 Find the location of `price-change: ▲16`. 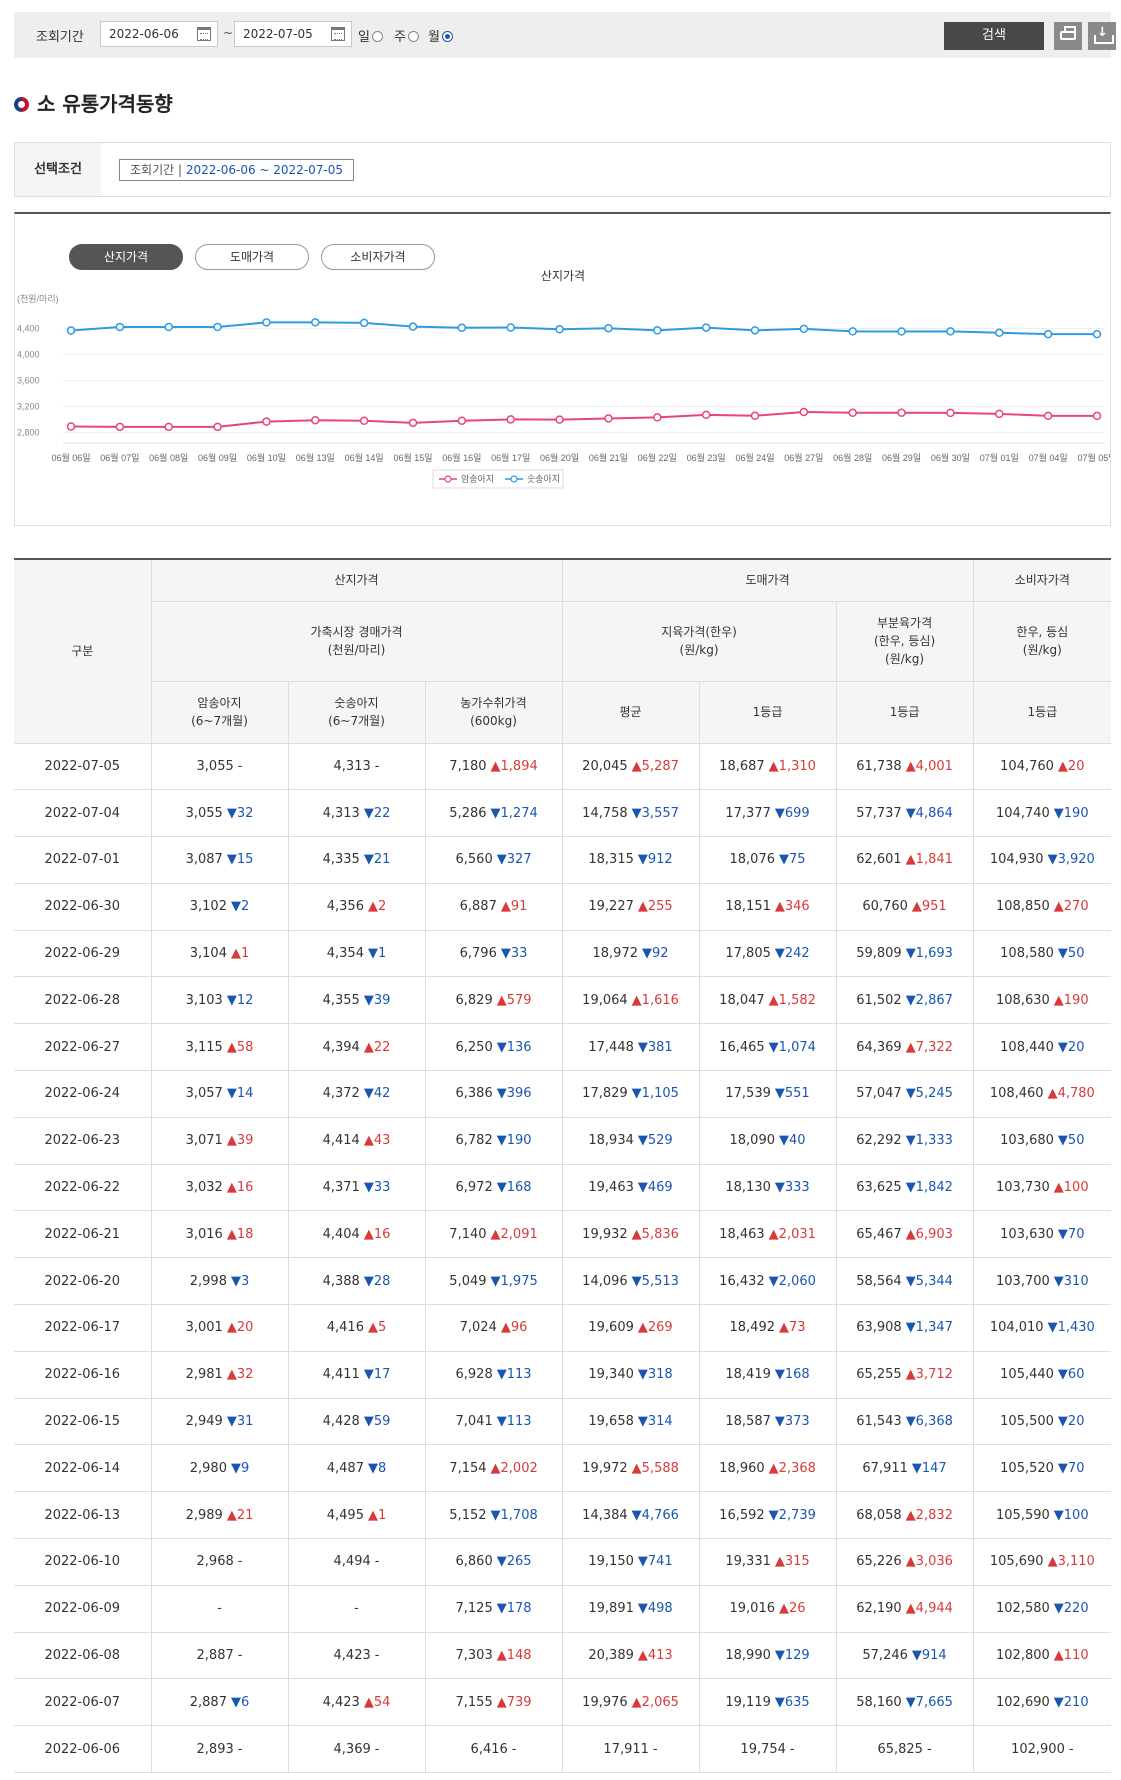

price-change: ▲16 is located at coordinates (240, 1188).